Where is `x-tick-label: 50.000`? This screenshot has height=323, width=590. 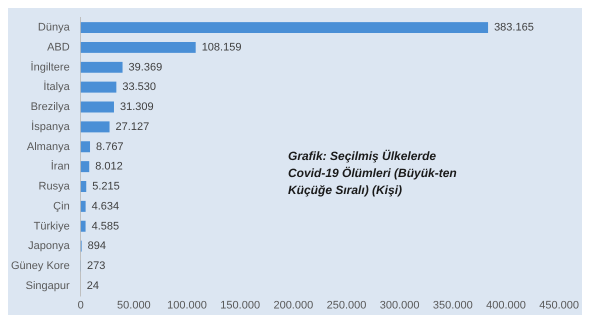 x-tick-label: 50.000 is located at coordinates (134, 305).